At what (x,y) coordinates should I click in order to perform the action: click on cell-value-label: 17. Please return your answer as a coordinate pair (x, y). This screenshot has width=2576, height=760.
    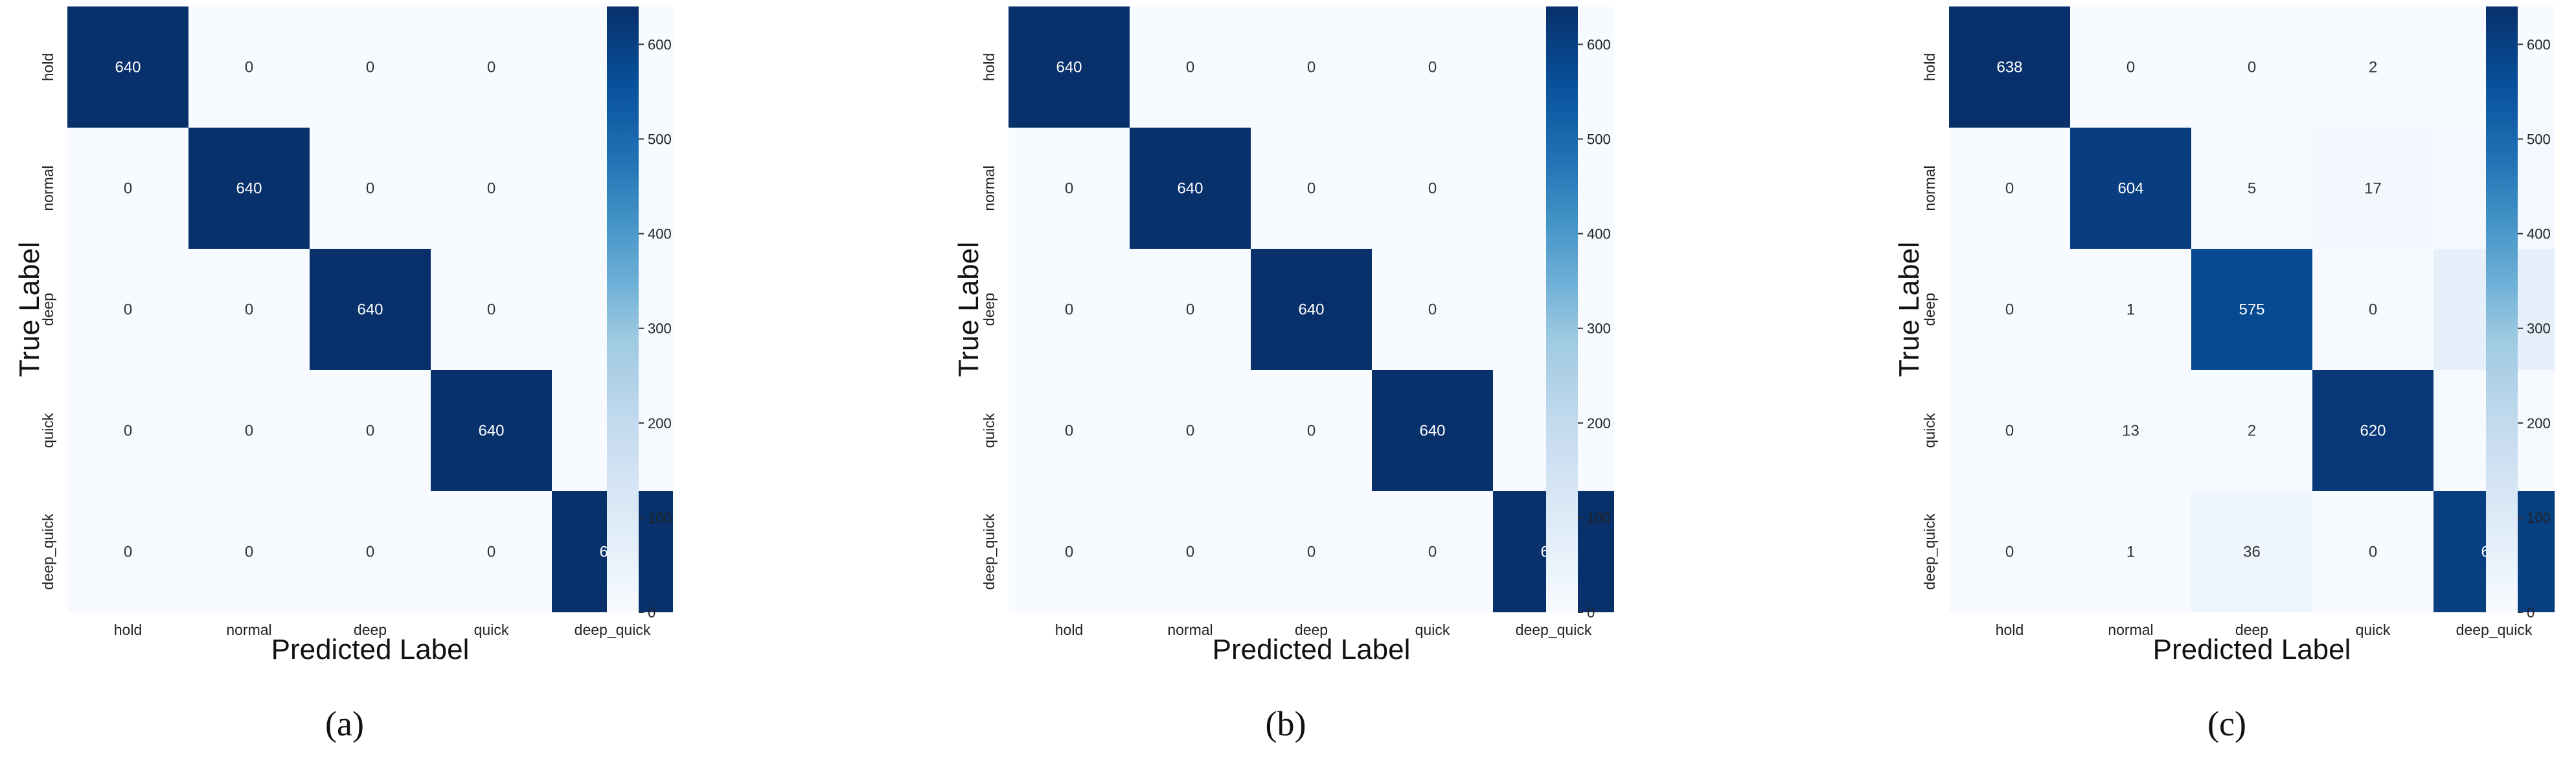
    Looking at the image, I should click on (2373, 189).